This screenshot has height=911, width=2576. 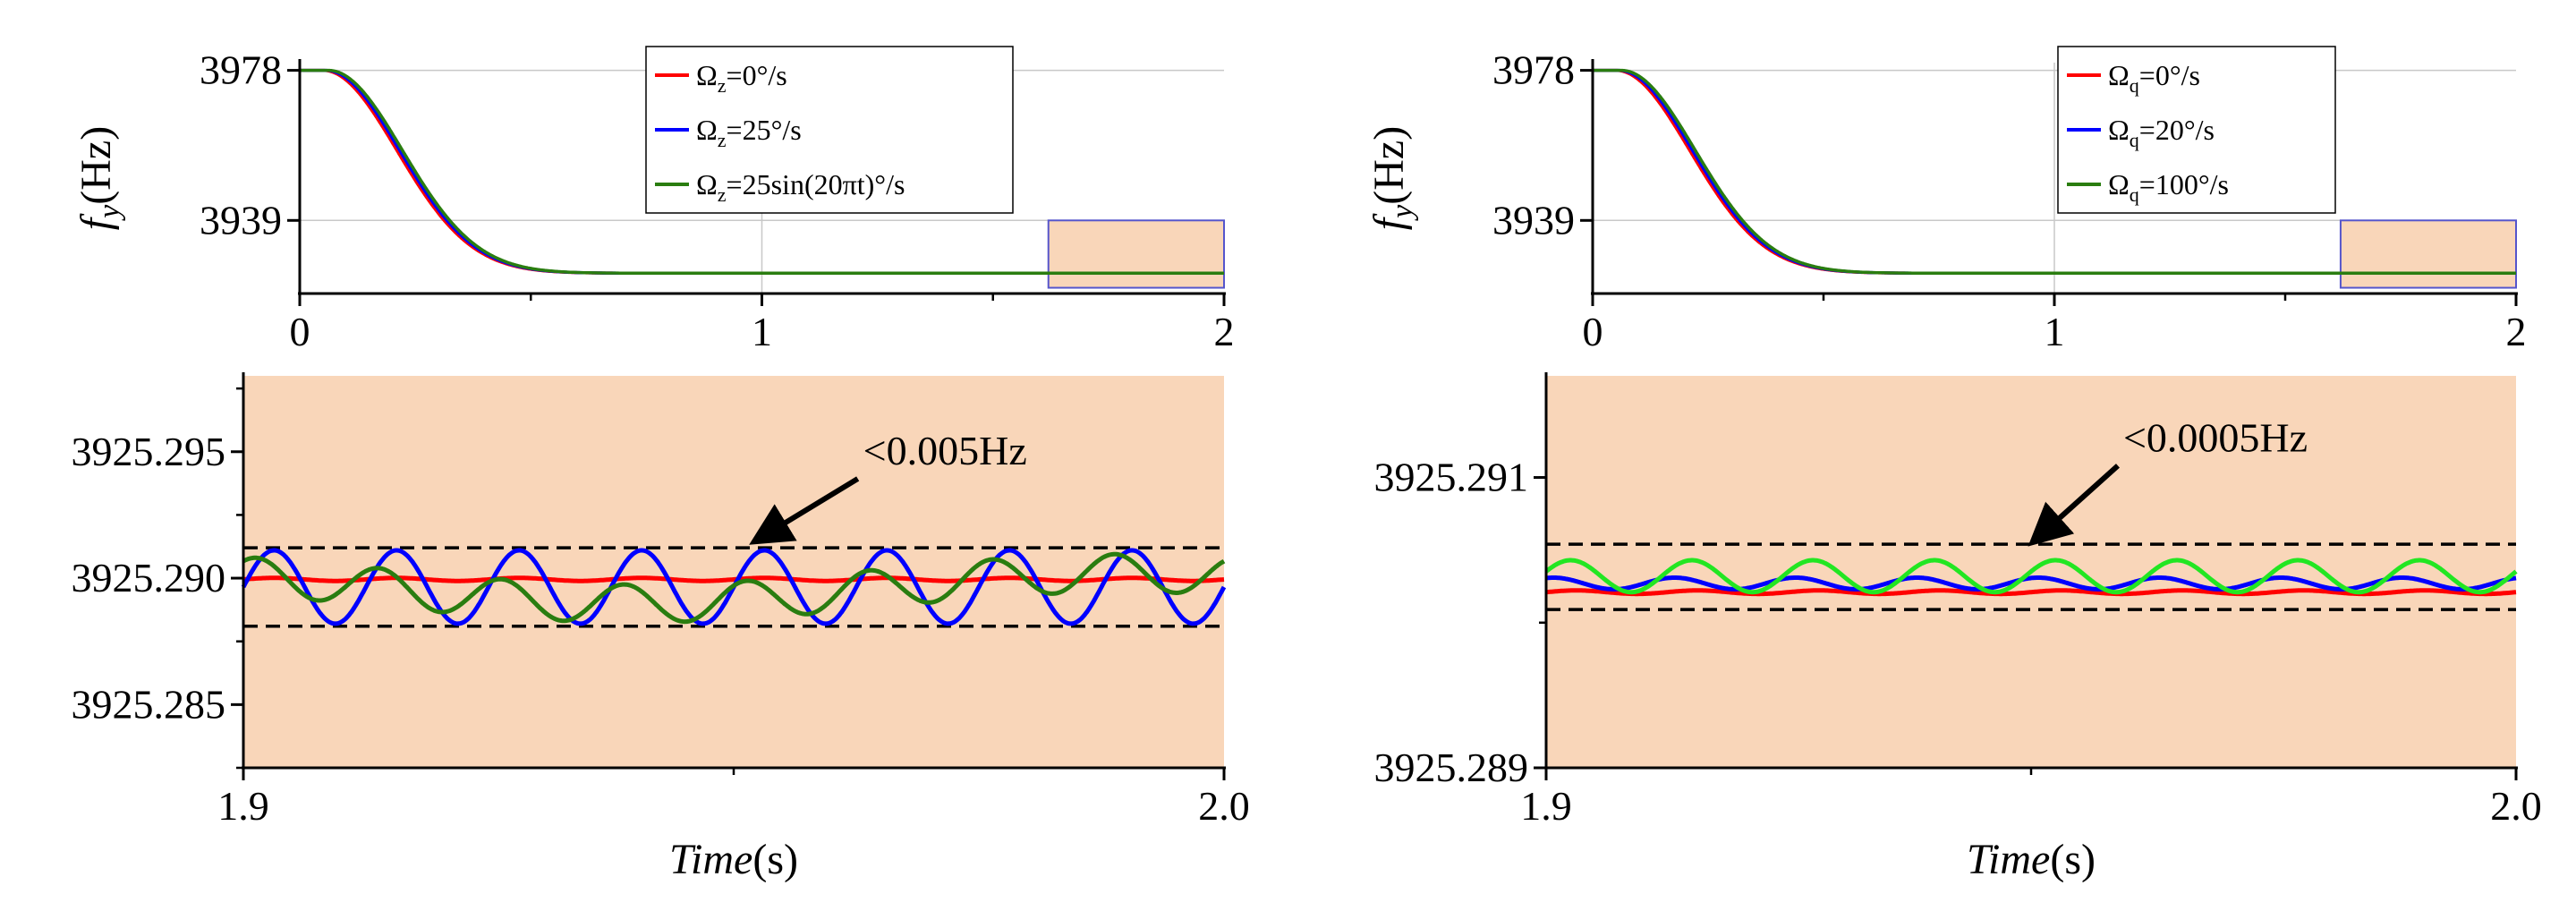 What do you see at coordinates (2215, 437) in the screenshot?
I see `annotation-label: <0.0005Hz` at bounding box center [2215, 437].